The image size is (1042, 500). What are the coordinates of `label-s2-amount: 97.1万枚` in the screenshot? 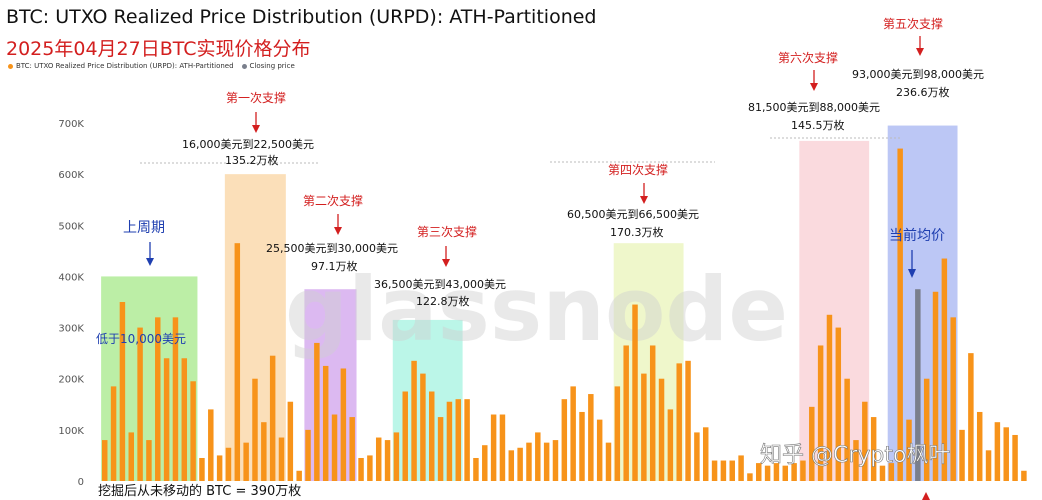 It's located at (334, 266).